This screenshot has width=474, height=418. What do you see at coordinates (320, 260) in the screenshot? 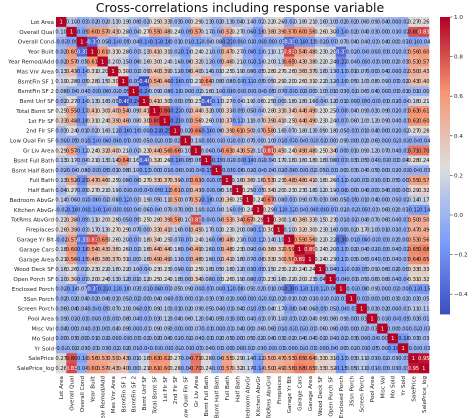
I see `cell-value-label: 0.24` at bounding box center [320, 260].